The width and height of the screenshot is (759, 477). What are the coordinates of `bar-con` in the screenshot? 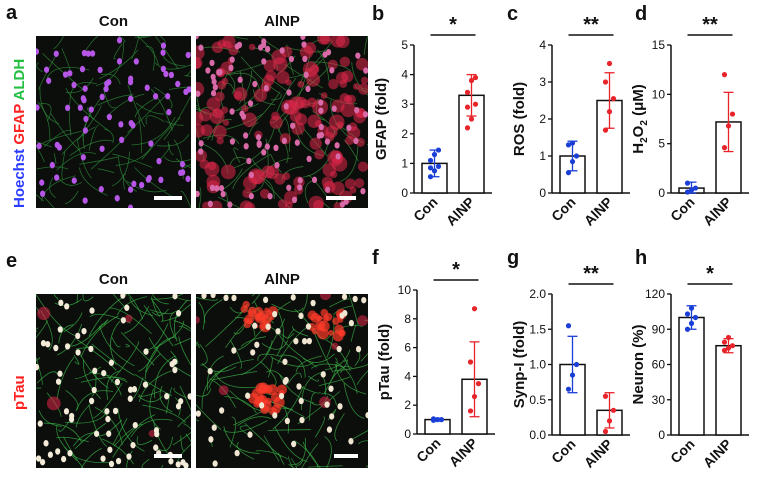 It's located at (691, 376).